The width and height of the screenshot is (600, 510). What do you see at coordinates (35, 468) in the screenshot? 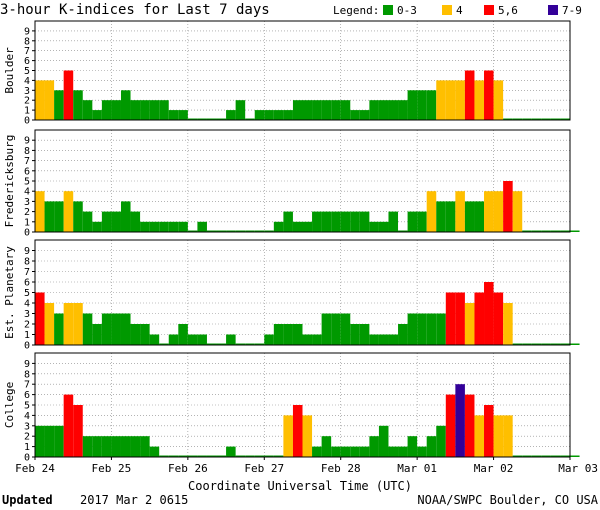
I see `x-tick-label-feb-24: Feb 24` at bounding box center [35, 468].